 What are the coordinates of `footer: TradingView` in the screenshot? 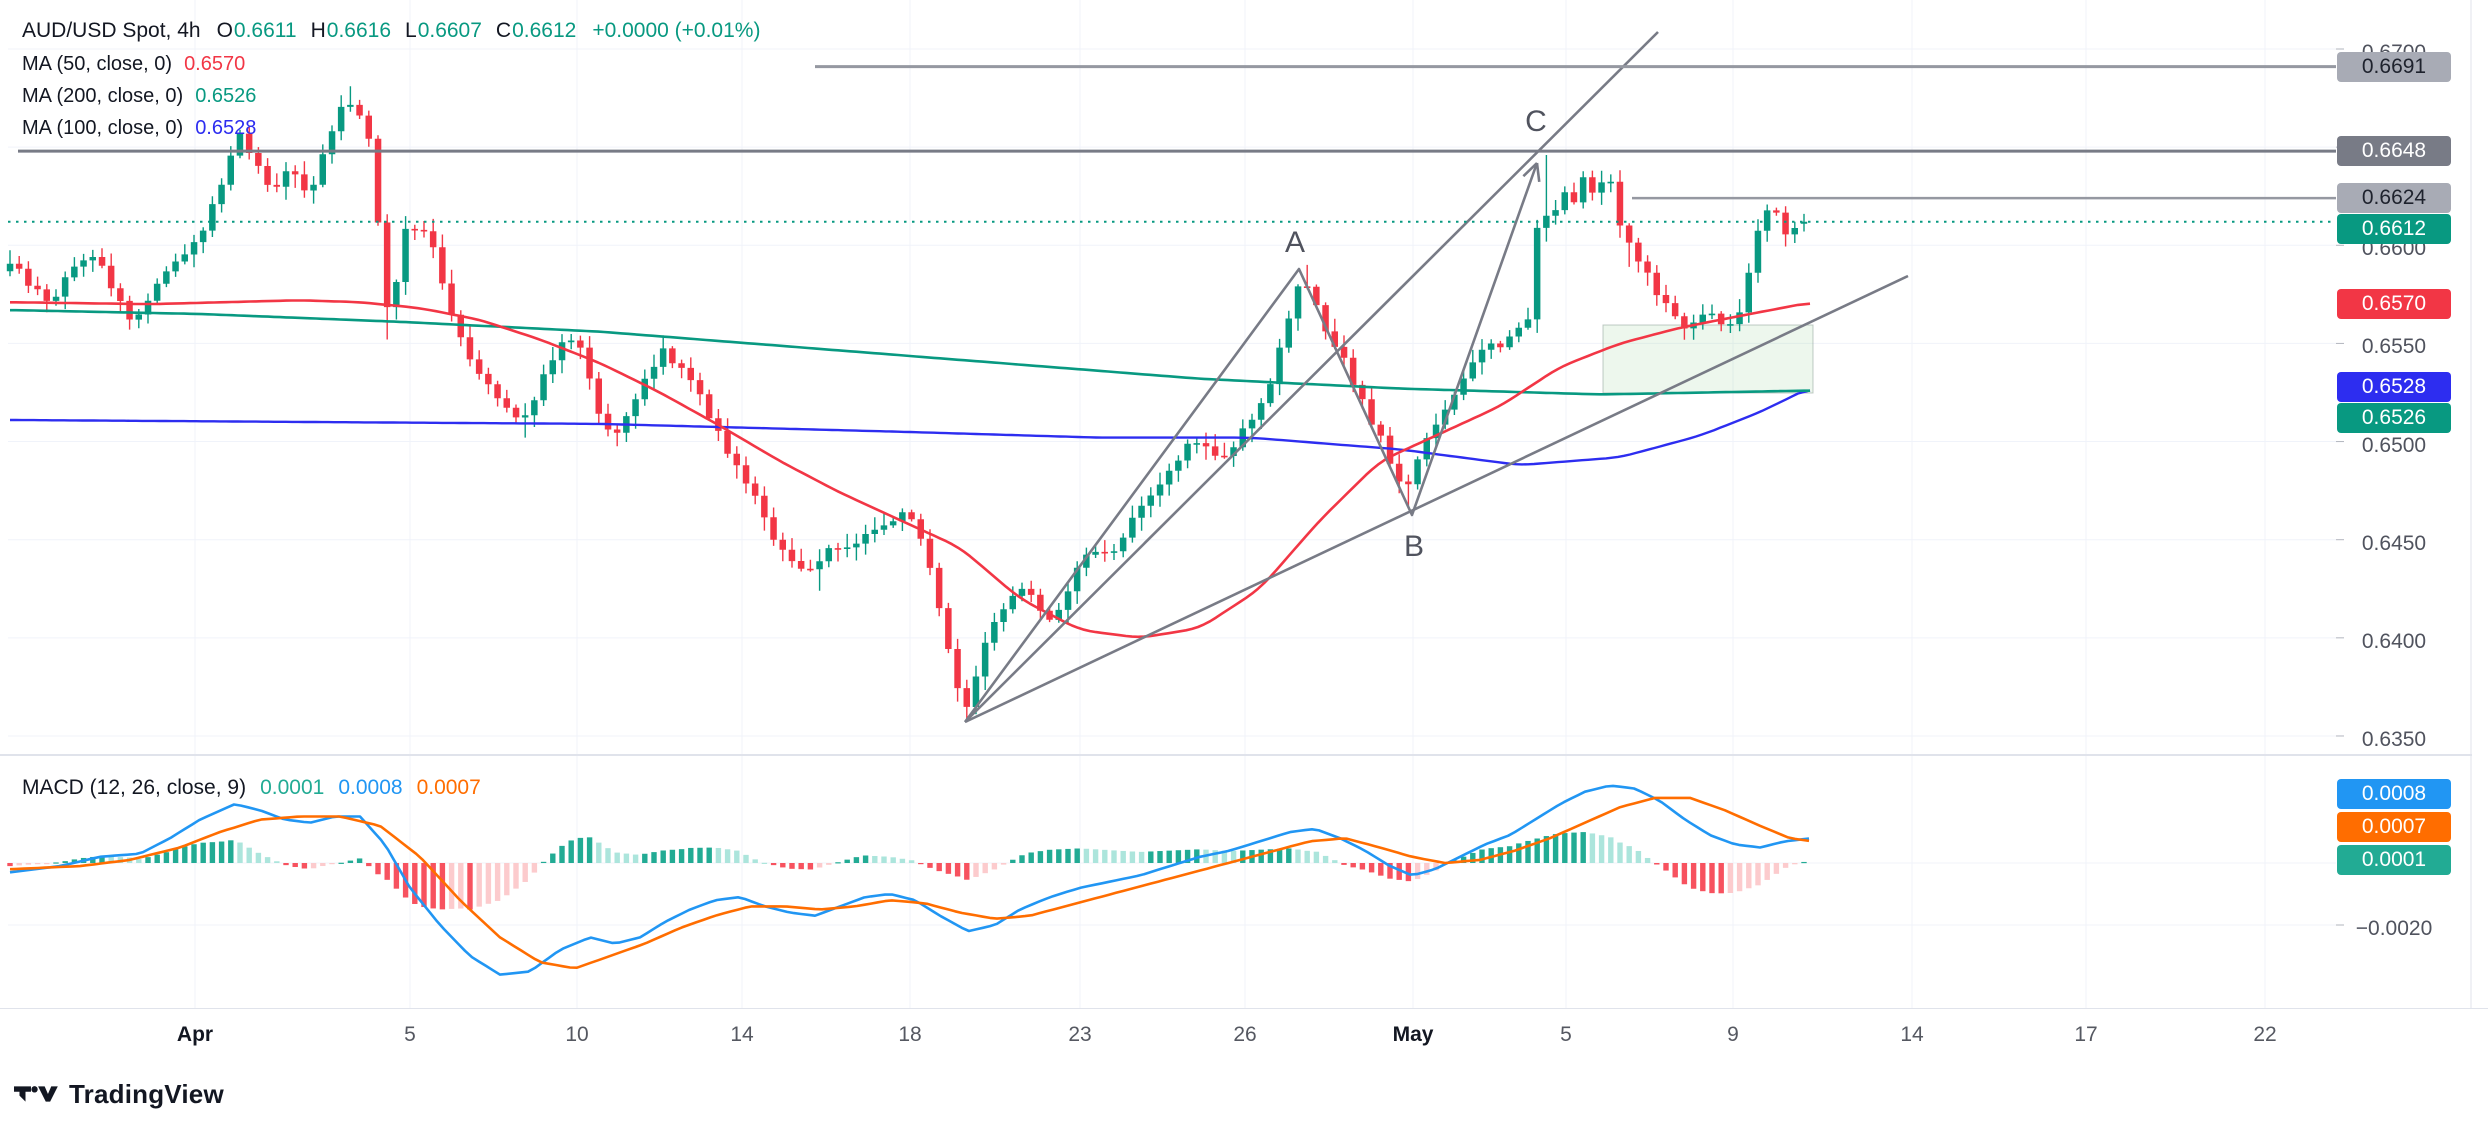 It's located at (119, 1094).